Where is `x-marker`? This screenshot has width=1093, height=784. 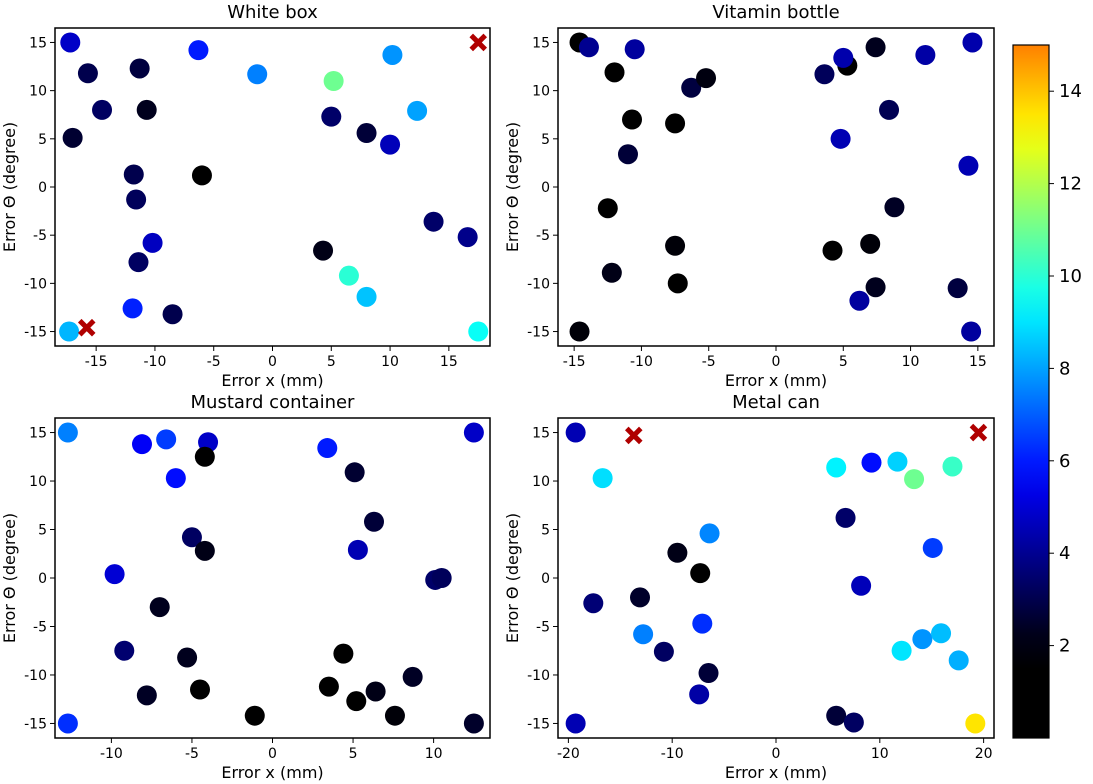
x-marker is located at coordinates (634, 435).